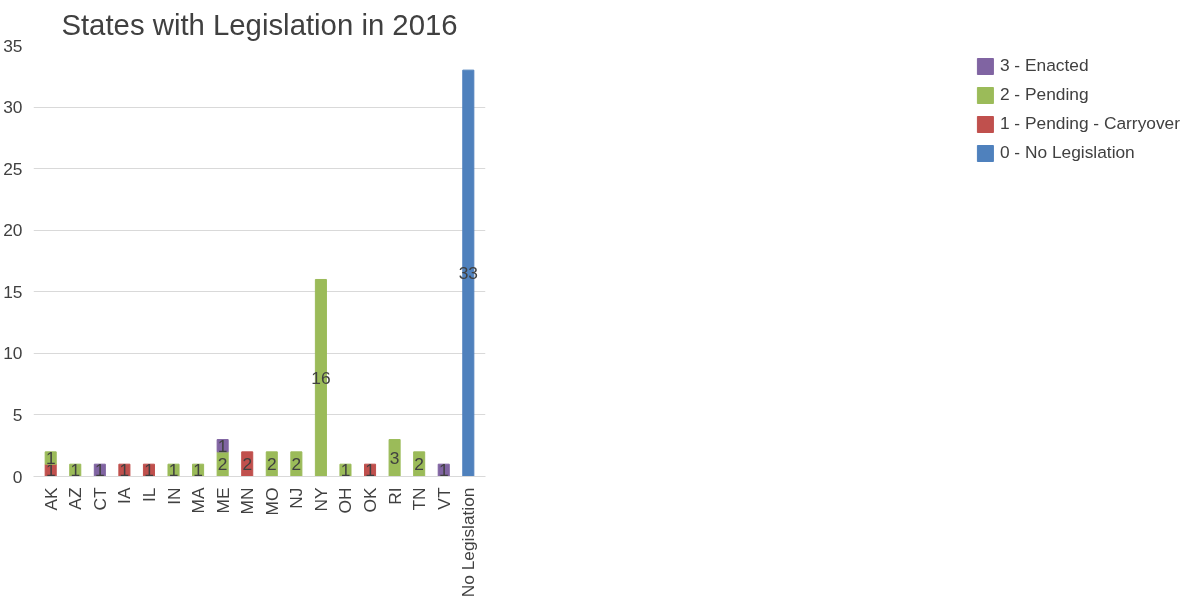 The image size is (1196, 607). What do you see at coordinates (13, 291) in the screenshot?
I see `y-tick-label: 15` at bounding box center [13, 291].